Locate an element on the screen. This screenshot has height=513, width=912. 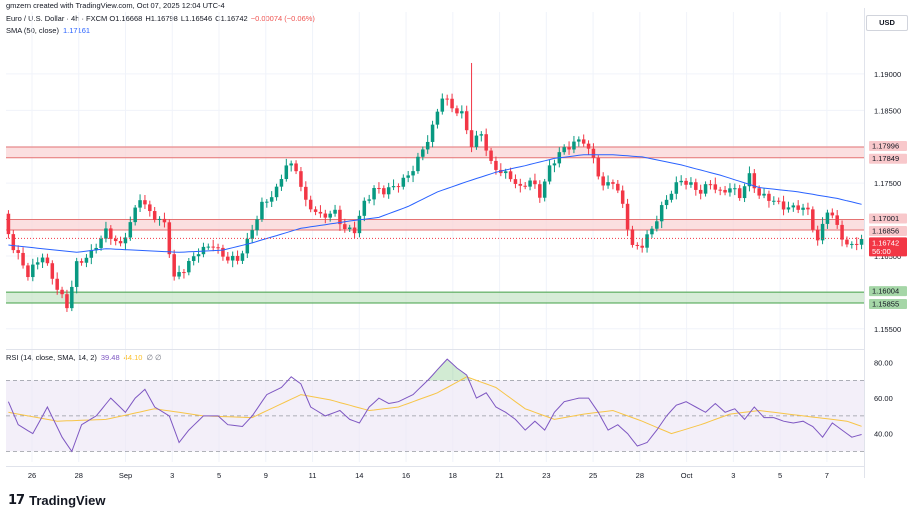
price-tick-label: 1.17500 is located at coordinates (887, 183).